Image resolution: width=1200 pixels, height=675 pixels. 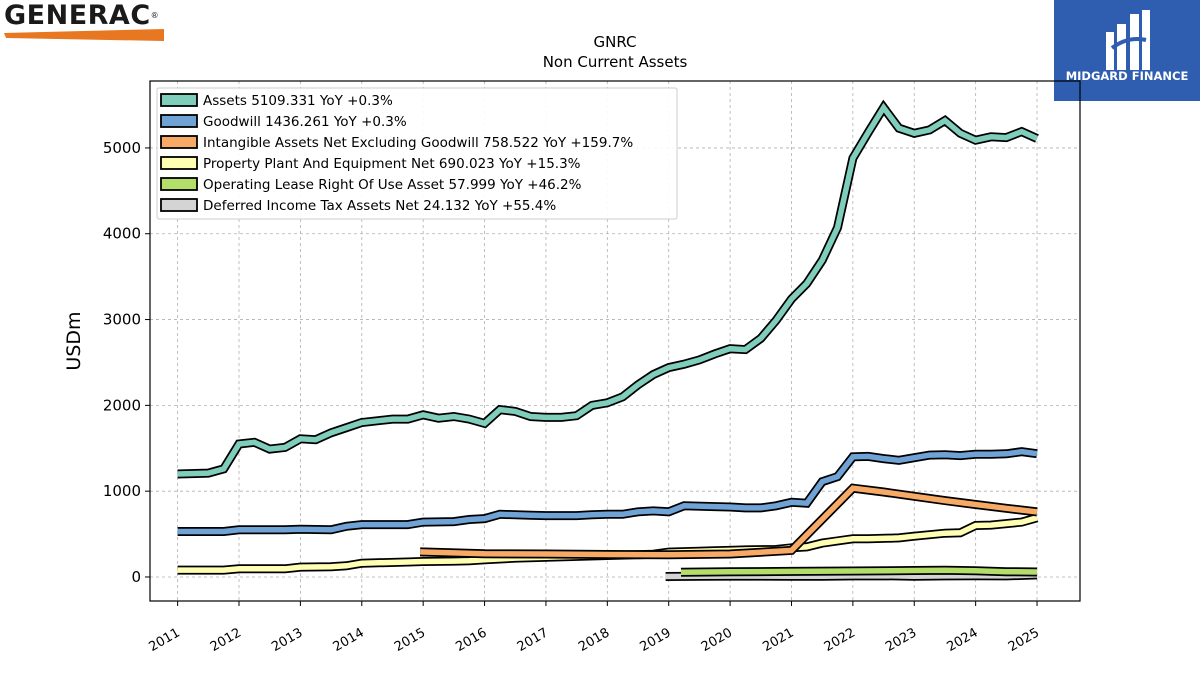 I want to click on x-tick-label: 2018, so click(x=594, y=640).